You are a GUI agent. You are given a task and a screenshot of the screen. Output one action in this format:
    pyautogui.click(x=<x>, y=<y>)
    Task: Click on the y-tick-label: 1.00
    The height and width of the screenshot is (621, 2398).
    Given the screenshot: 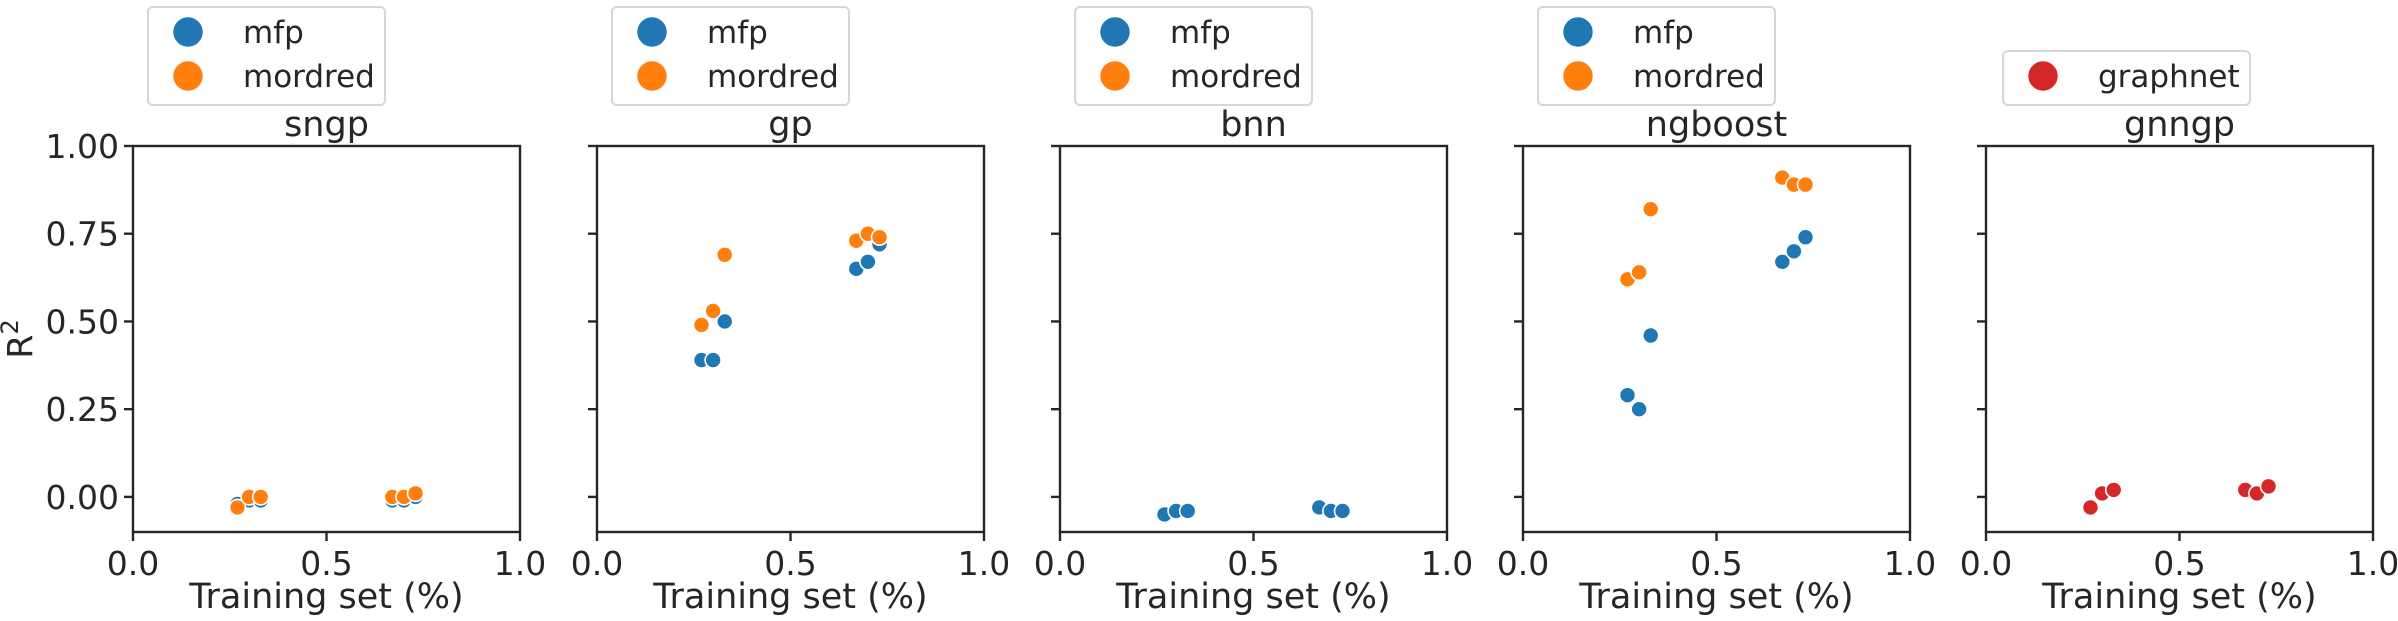 What is the action you would take?
    pyautogui.click(x=82, y=146)
    